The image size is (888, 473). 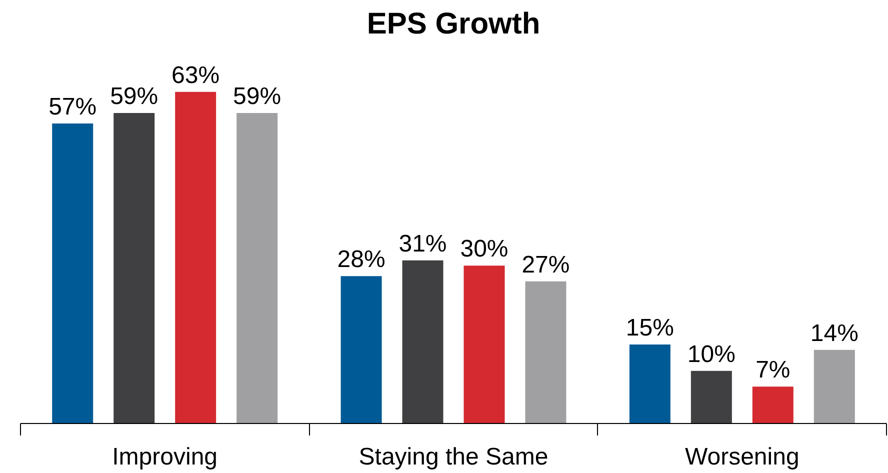 I want to click on x-tick-label: Worsening, so click(x=742, y=457).